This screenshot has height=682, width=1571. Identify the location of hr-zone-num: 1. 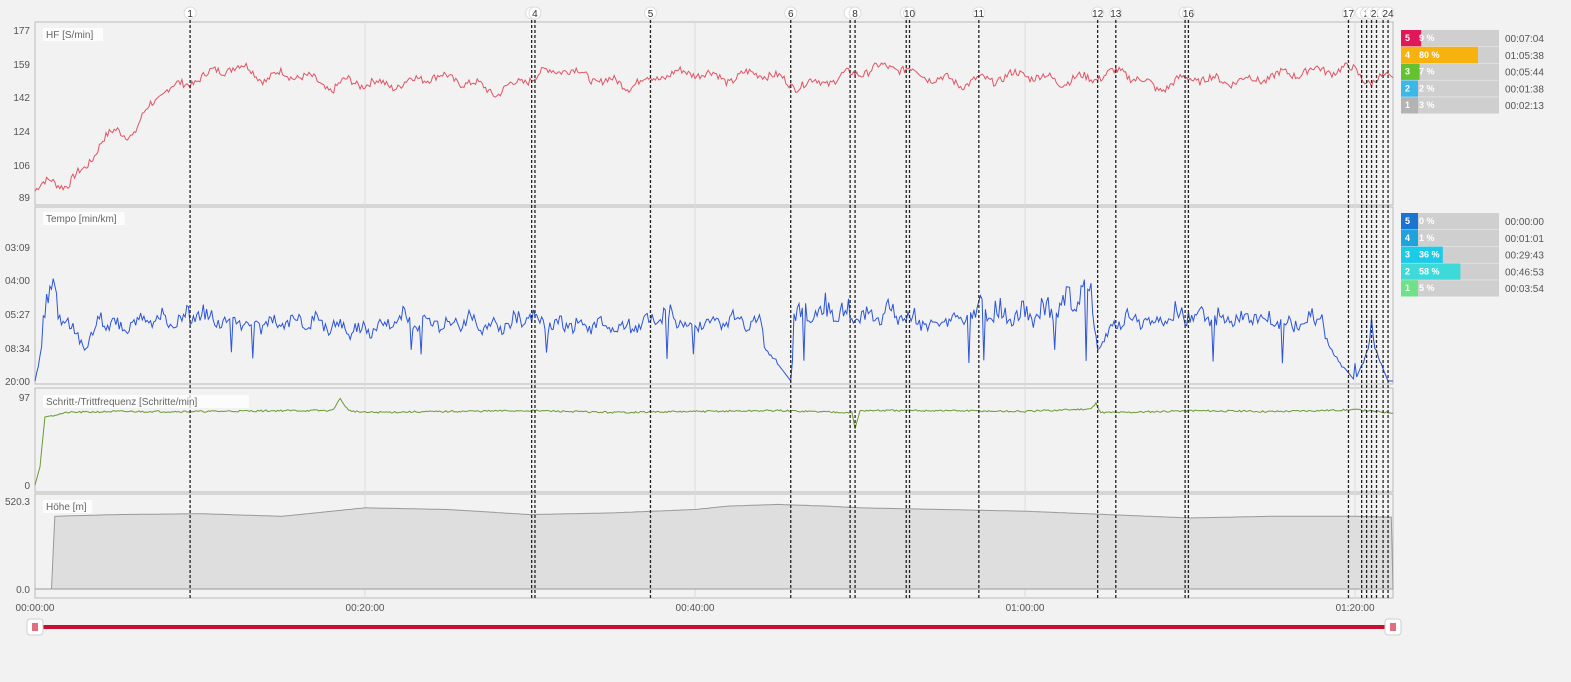
(1407, 105).